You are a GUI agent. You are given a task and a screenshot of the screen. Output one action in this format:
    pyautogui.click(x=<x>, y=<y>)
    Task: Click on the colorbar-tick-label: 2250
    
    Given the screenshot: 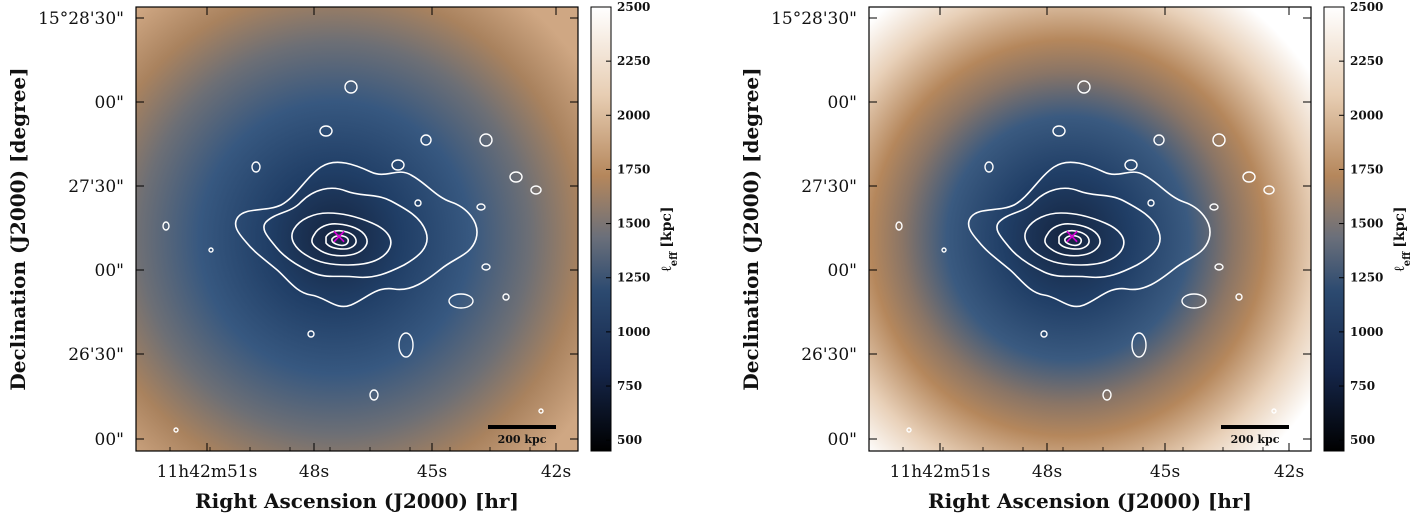 What is the action you would take?
    pyautogui.click(x=1366, y=61)
    